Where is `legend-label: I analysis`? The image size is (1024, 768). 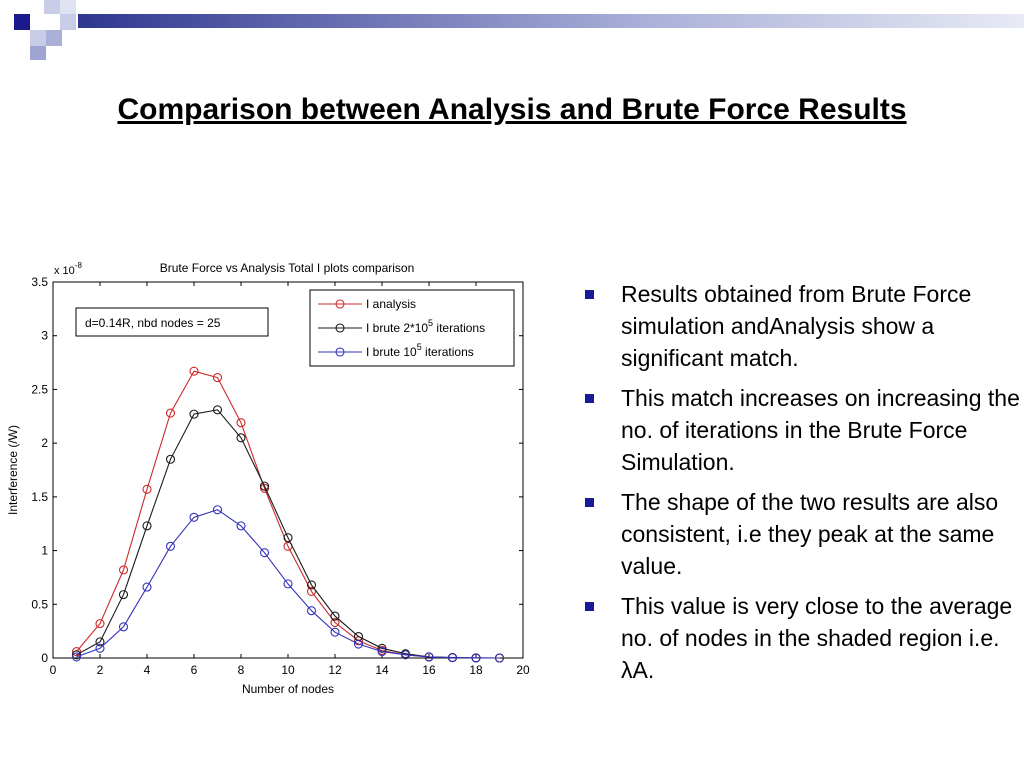
legend-label: I analysis is located at coordinates (391, 304).